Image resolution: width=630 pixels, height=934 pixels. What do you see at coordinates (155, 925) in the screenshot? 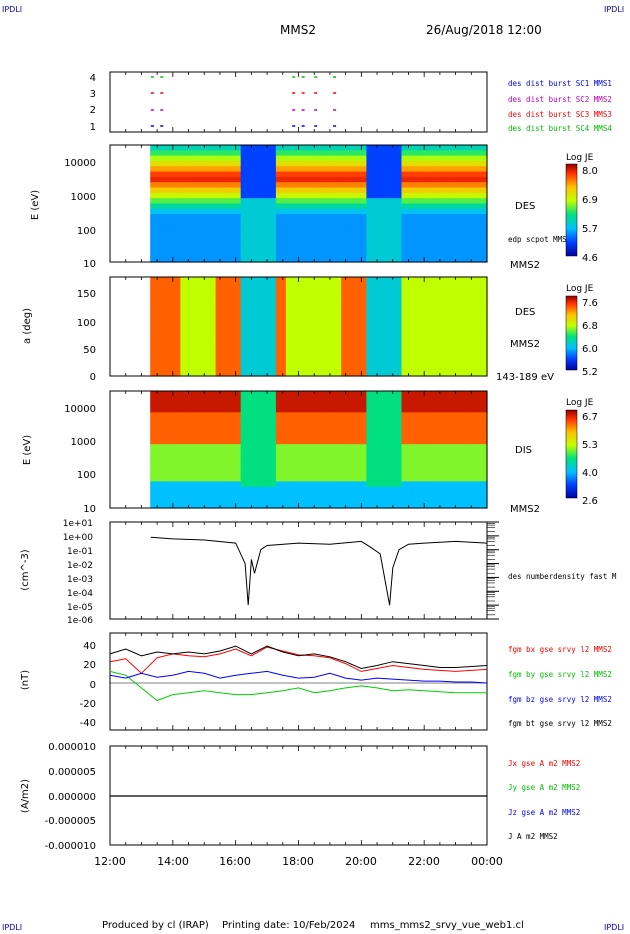
I see `footer-producer: Produced by cl (IRAP)` at bounding box center [155, 925].